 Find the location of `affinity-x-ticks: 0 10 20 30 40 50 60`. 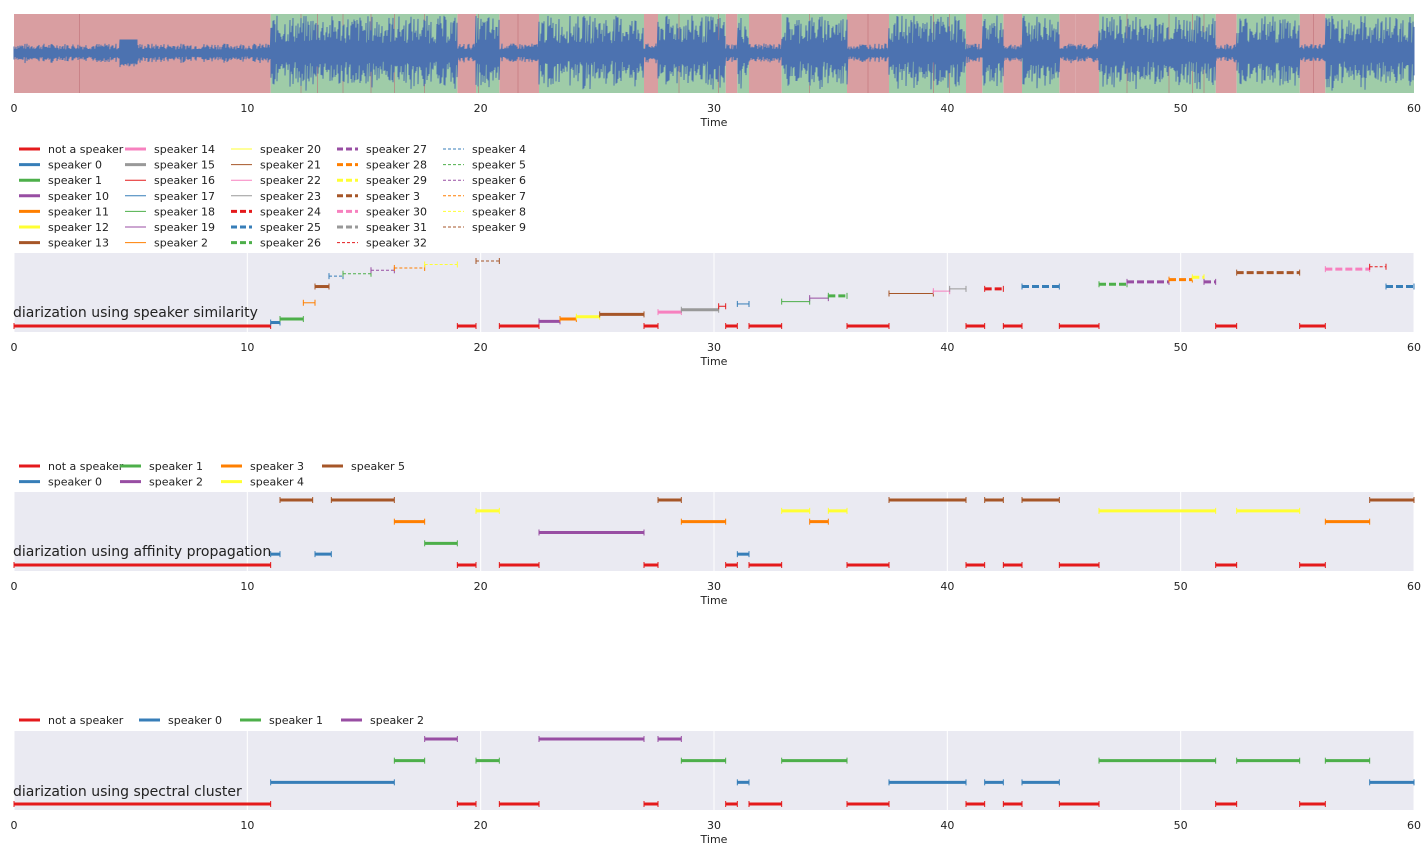

affinity-x-ticks: 0 10 20 30 40 50 60 is located at coordinates (716, 586).